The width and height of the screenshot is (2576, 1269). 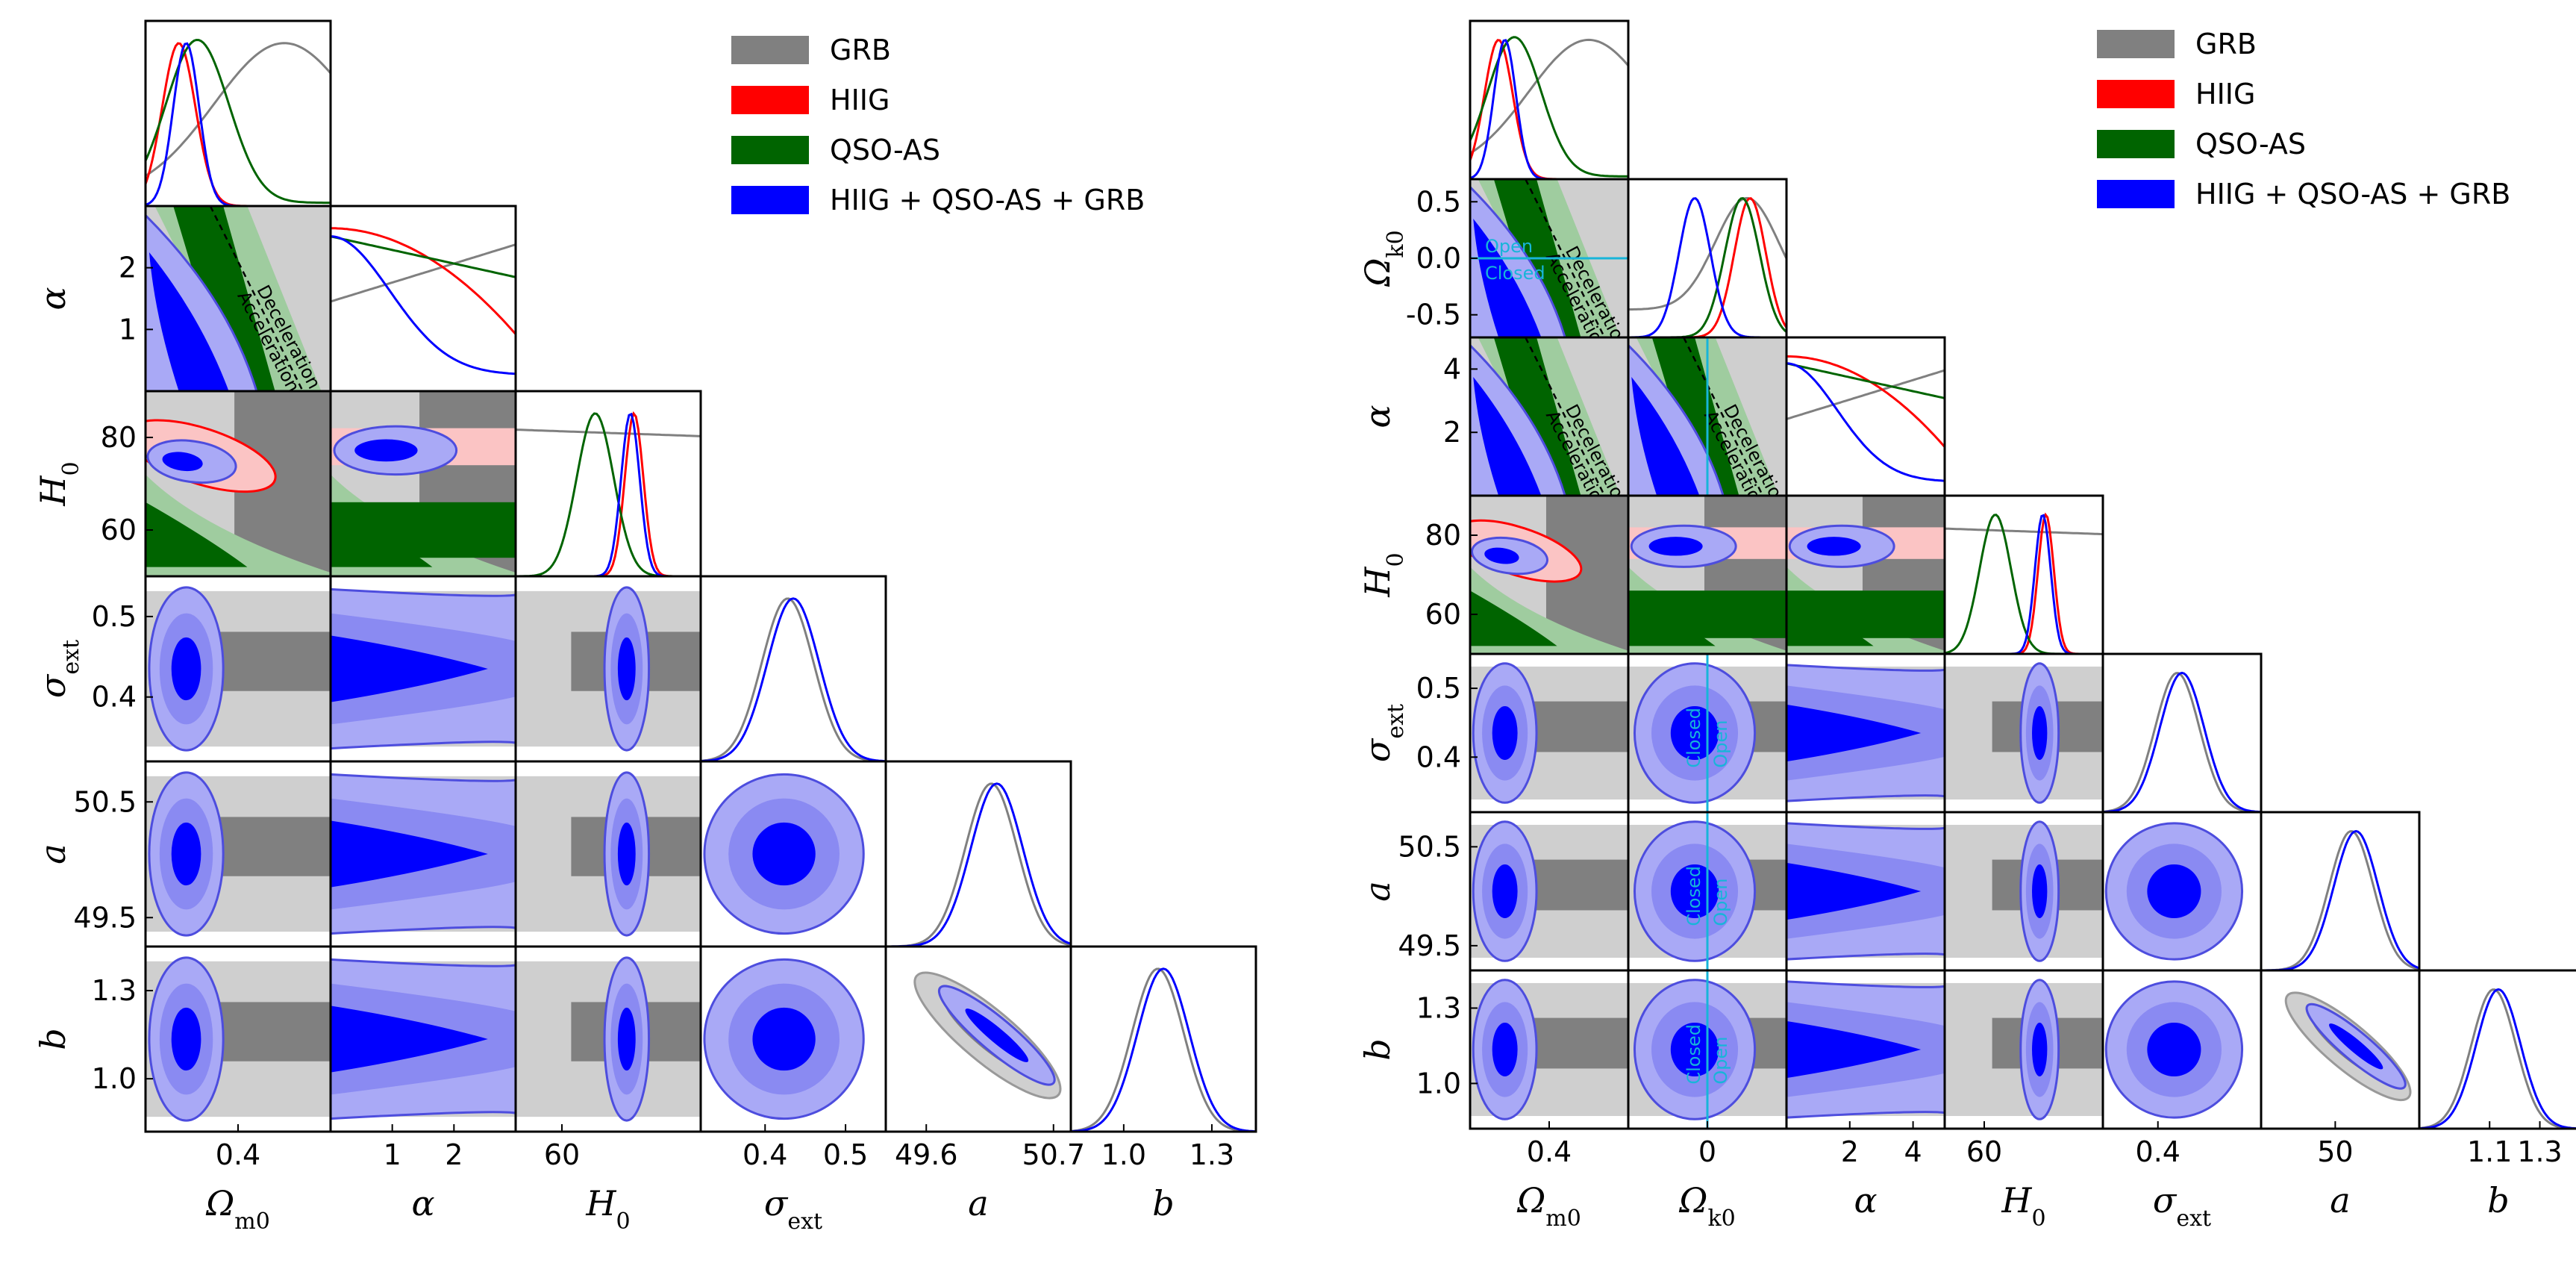 I want to click on y-tick-label: 2, so click(x=128, y=268).